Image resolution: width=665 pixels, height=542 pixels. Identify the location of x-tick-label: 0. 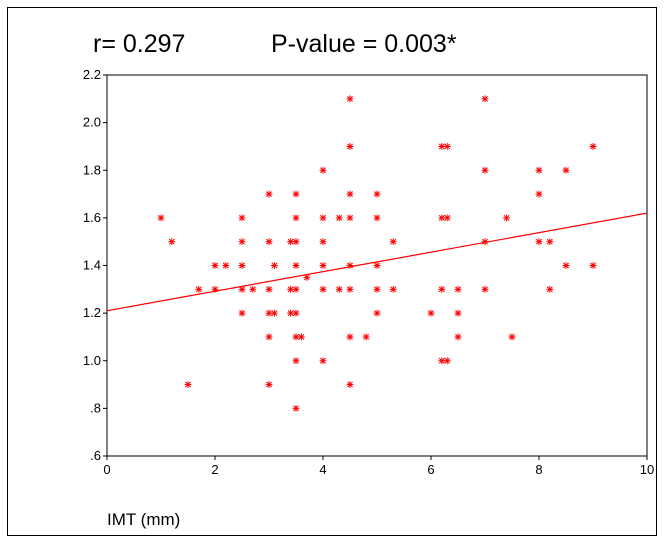
(106, 469).